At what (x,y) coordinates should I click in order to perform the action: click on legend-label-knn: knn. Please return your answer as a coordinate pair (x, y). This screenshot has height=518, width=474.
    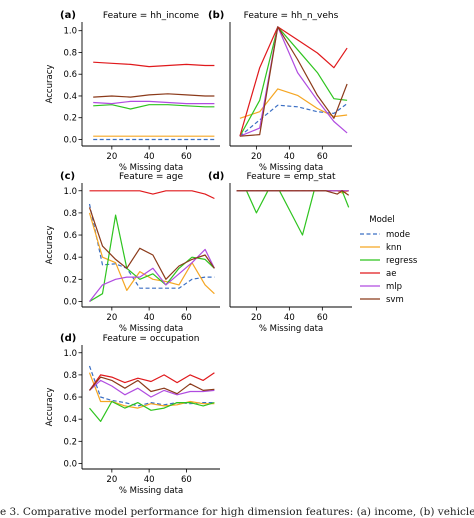
    Looking at the image, I should click on (394, 248).